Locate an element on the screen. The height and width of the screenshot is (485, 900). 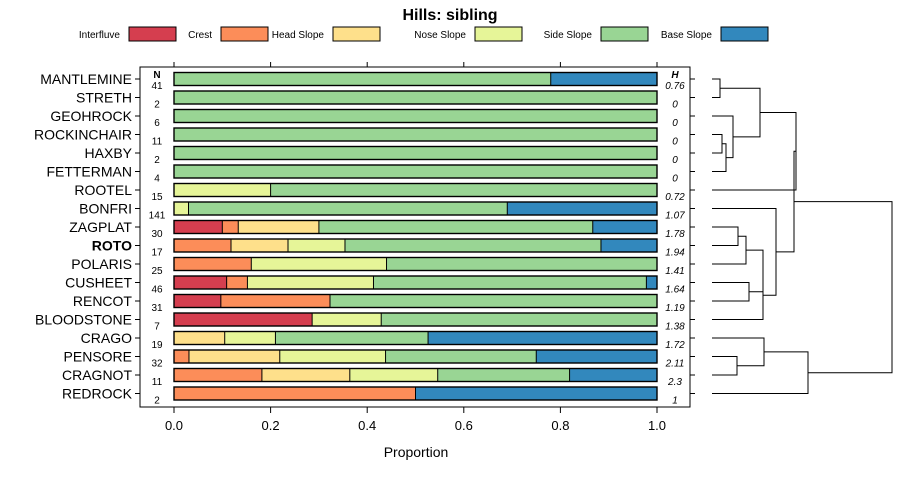
x-tick-label-3: 0.6 is located at coordinates (464, 425).